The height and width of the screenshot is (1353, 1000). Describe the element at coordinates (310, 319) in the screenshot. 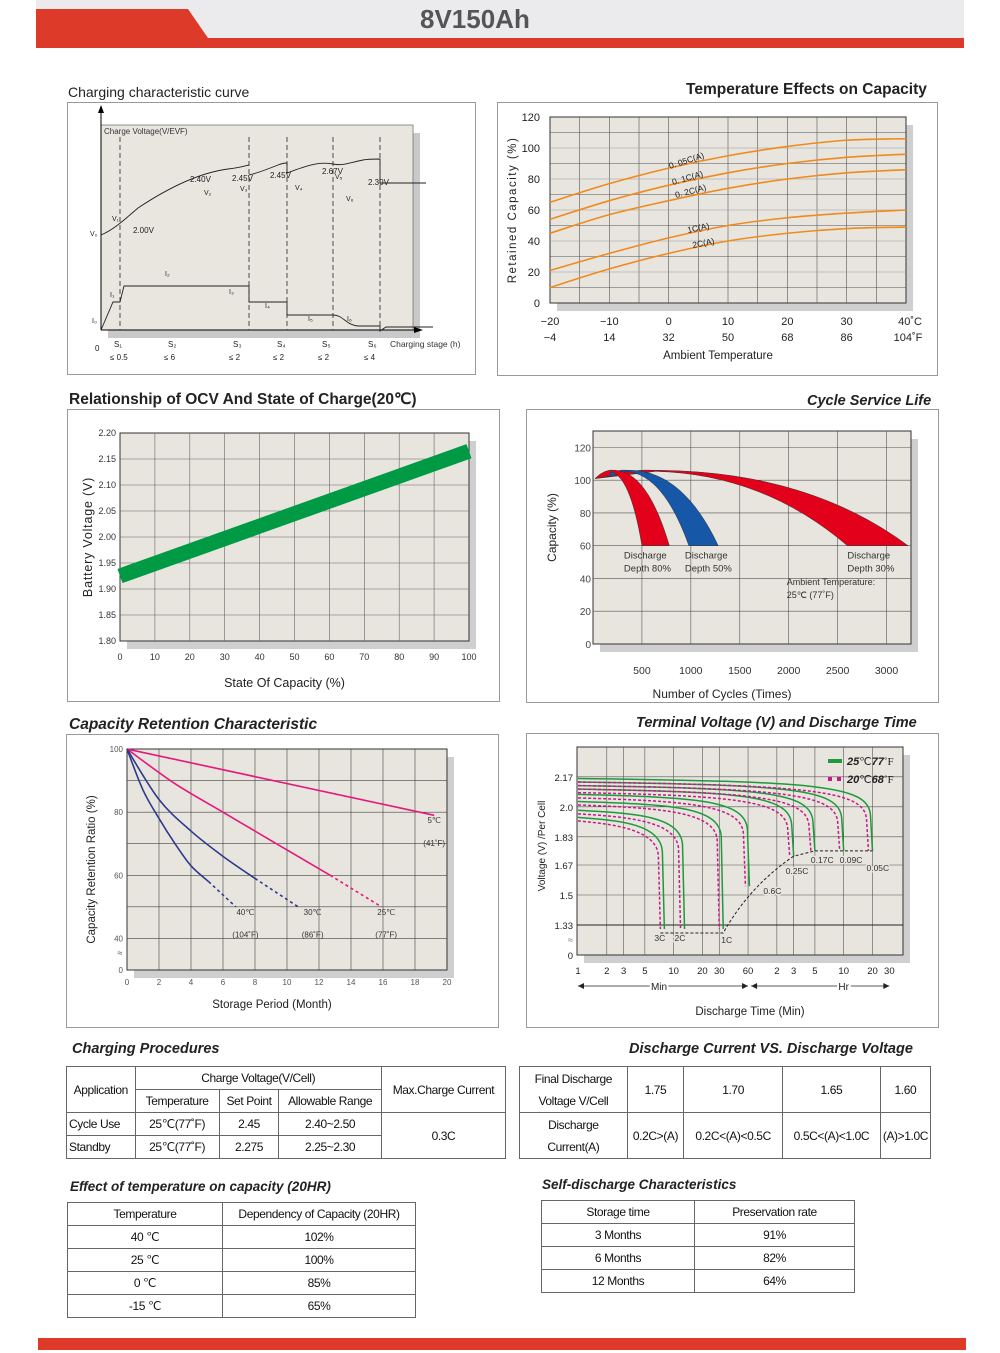

I see `current-point: I₅` at that location.